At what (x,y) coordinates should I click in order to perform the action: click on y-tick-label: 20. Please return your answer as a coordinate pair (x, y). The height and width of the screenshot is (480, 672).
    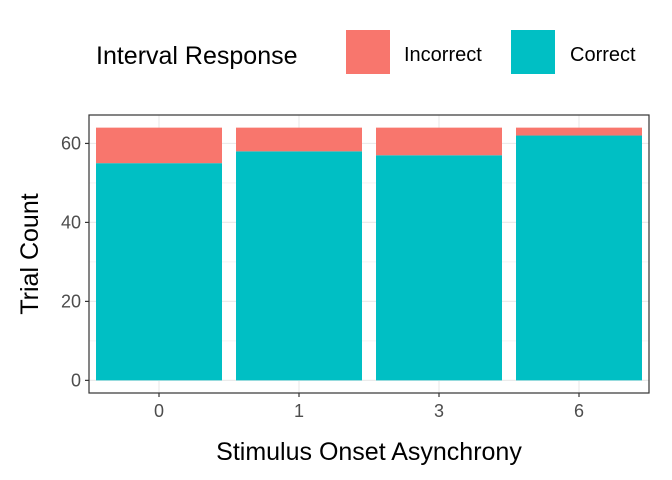
    Looking at the image, I should click on (71, 301).